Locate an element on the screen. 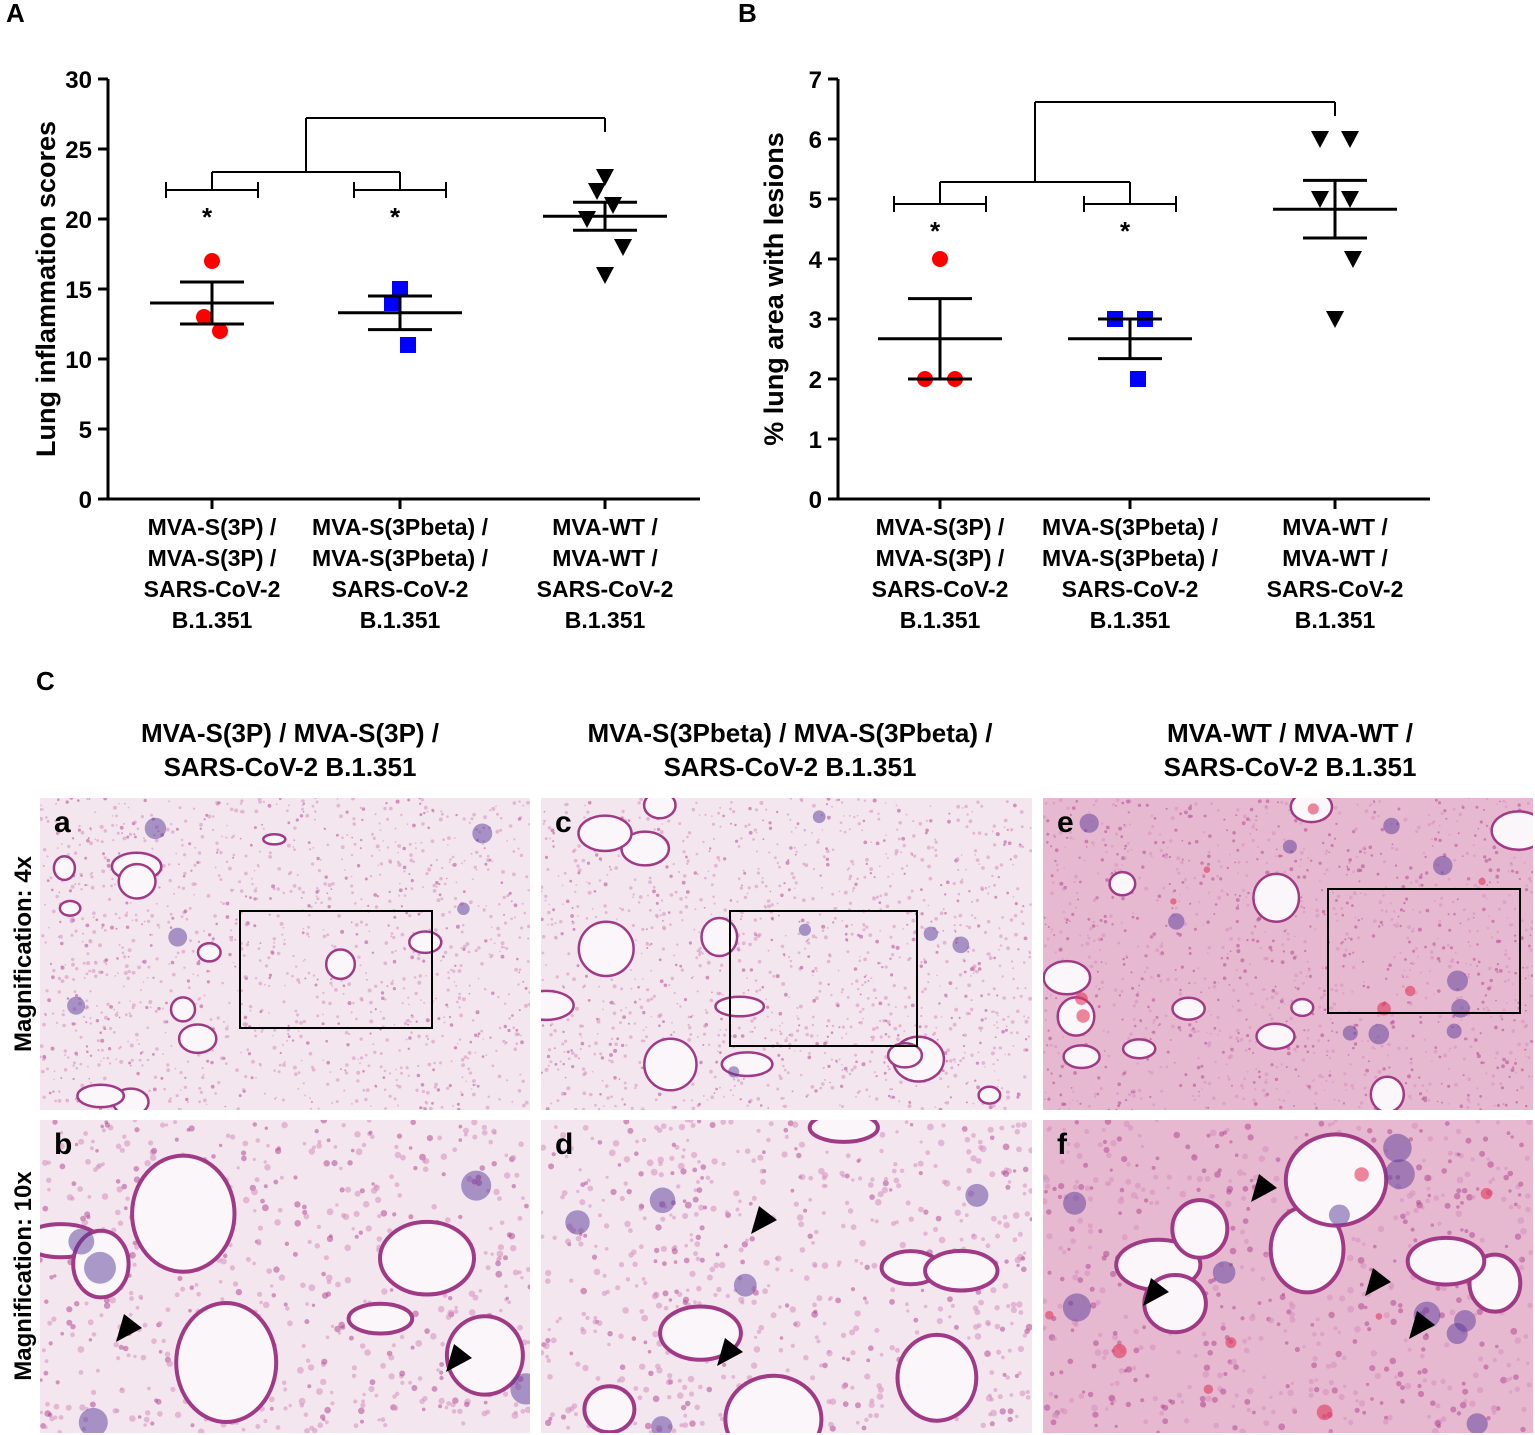  chart-a-category-0-line-1: MVA-S(3P) / is located at coordinates (212, 558).